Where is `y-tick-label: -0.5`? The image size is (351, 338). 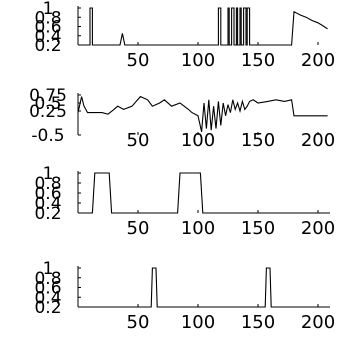
y-tick-label: -0.5 is located at coordinates (47, 136).